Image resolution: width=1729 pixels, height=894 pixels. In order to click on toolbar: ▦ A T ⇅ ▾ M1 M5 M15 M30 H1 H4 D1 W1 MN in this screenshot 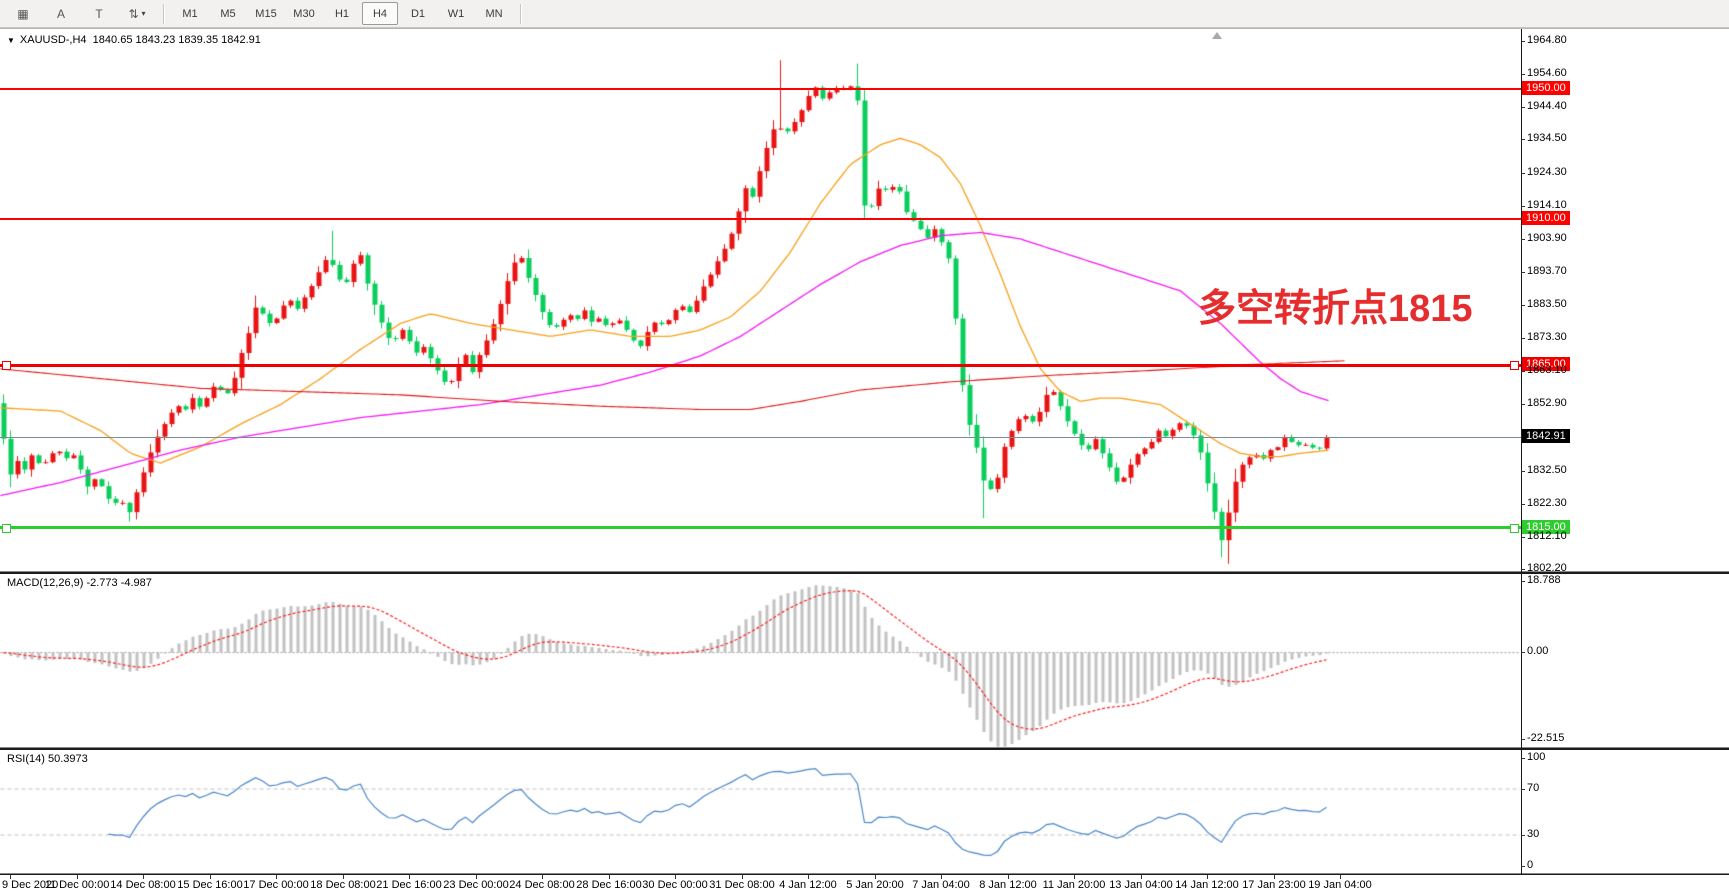, I will do `click(864, 14)`.